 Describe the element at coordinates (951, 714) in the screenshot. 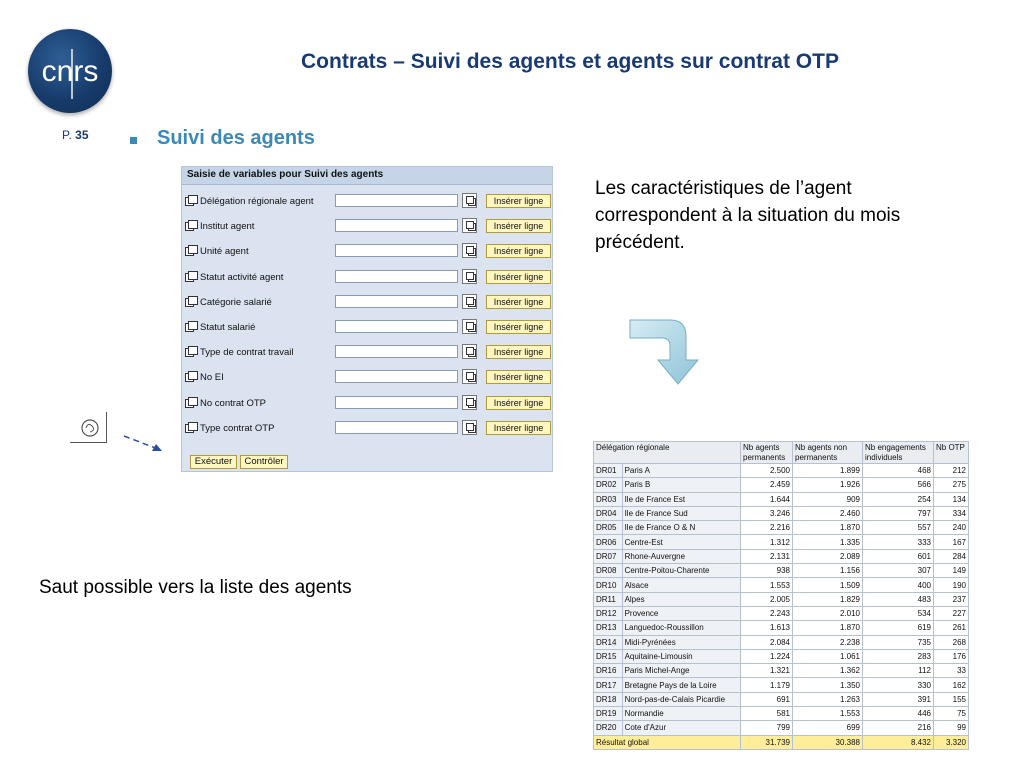

I see `table-cell: 75` at that location.